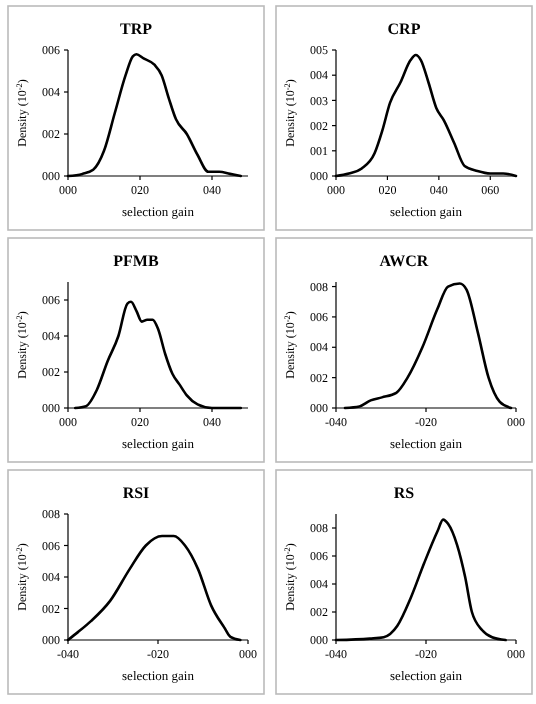 The image size is (536, 704). What do you see at coordinates (136, 493) in the screenshot?
I see `chart-title: RSI` at bounding box center [136, 493].